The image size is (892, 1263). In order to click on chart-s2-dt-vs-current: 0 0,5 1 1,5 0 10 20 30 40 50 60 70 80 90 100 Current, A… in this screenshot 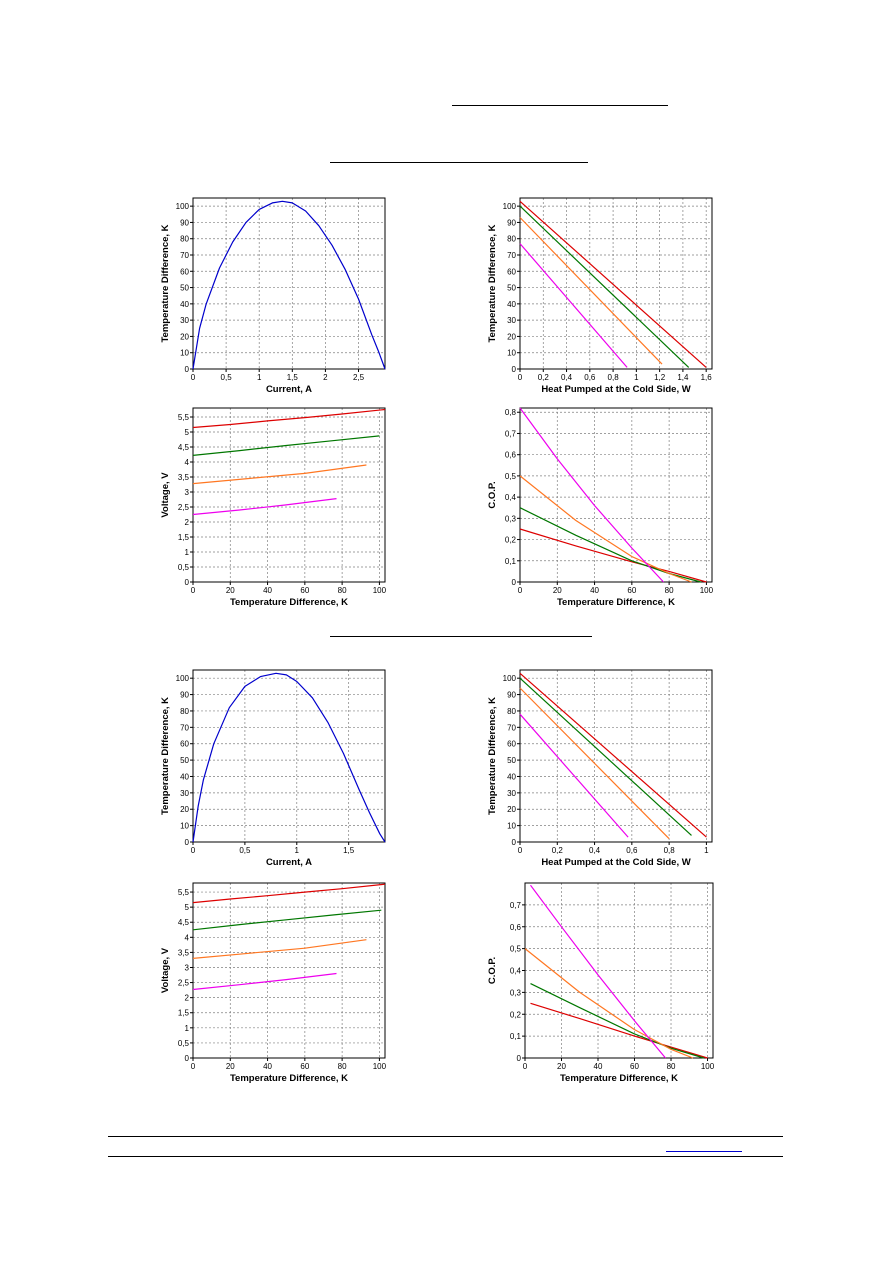, I will do `click(273, 768)`.